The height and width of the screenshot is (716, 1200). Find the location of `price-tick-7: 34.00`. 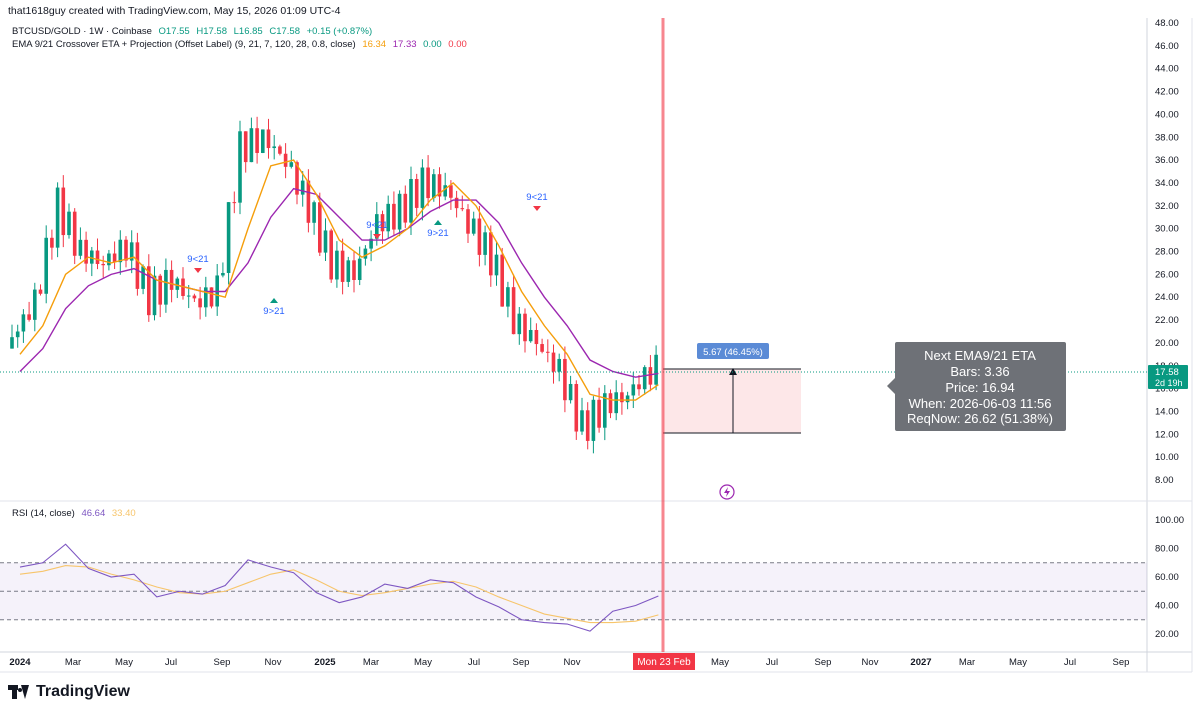

price-tick-7: 34.00 is located at coordinates (1167, 183).